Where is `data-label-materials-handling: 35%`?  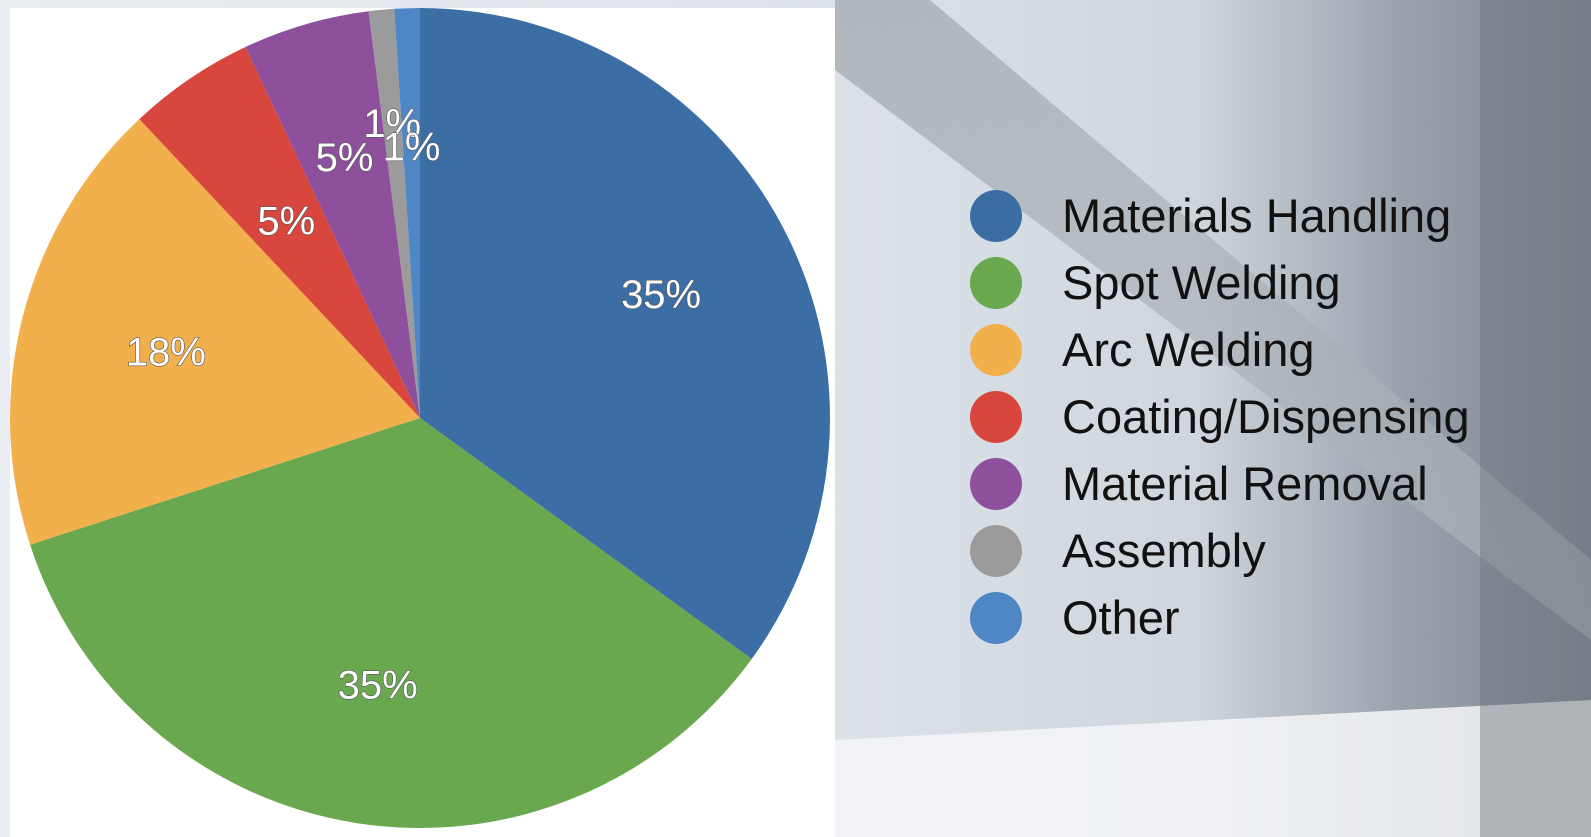 data-label-materials-handling: 35% is located at coordinates (661, 295).